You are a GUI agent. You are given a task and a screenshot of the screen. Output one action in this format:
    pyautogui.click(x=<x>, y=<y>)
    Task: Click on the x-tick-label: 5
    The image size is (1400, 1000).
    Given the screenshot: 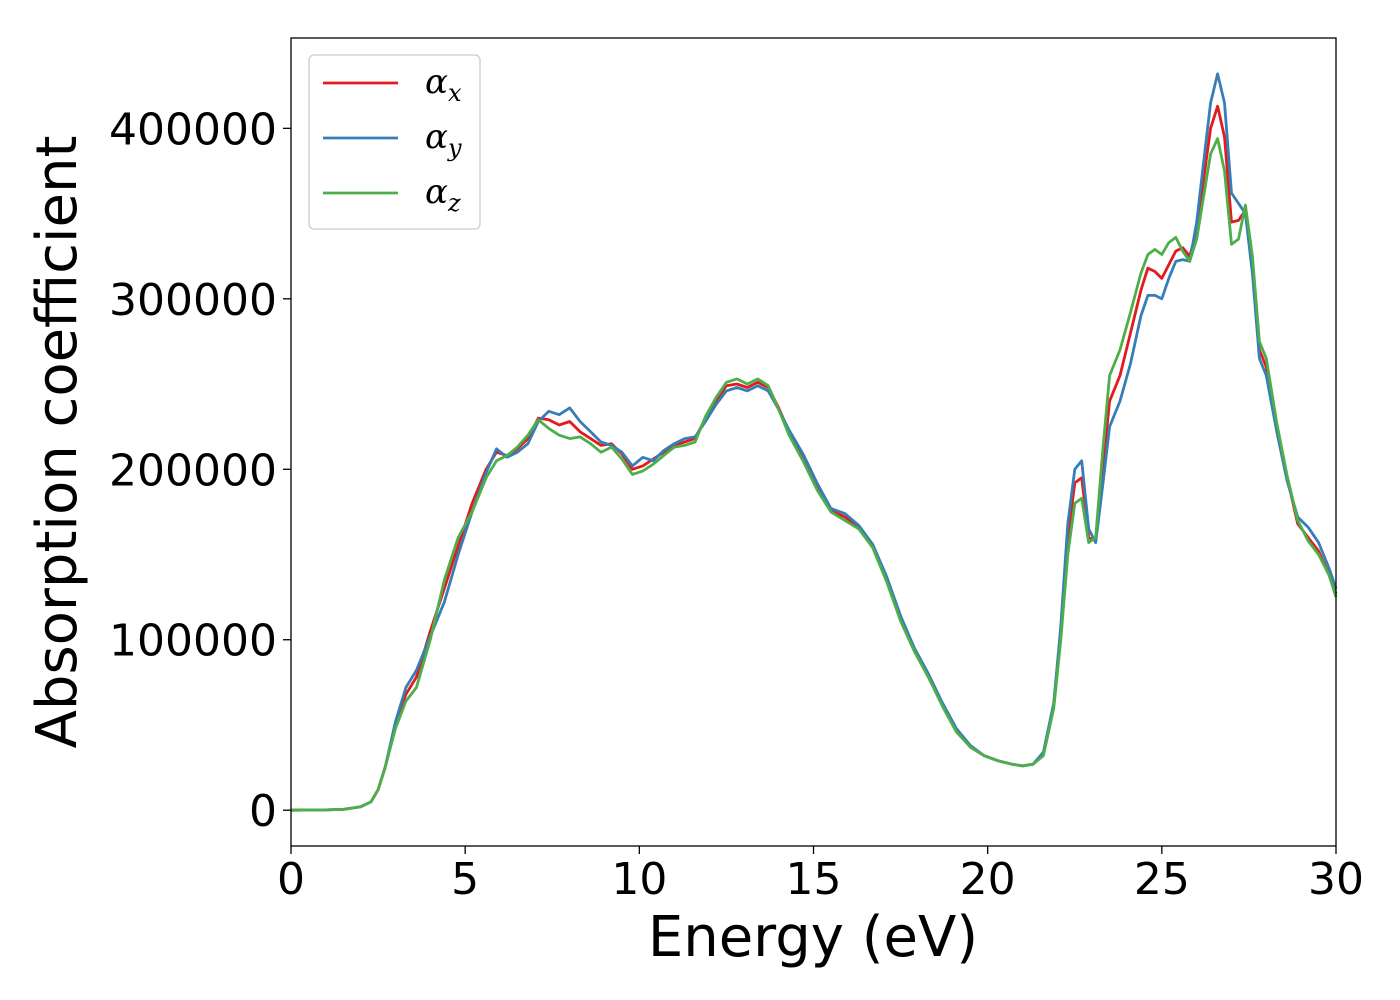 What is the action you would take?
    pyautogui.click(x=465, y=879)
    